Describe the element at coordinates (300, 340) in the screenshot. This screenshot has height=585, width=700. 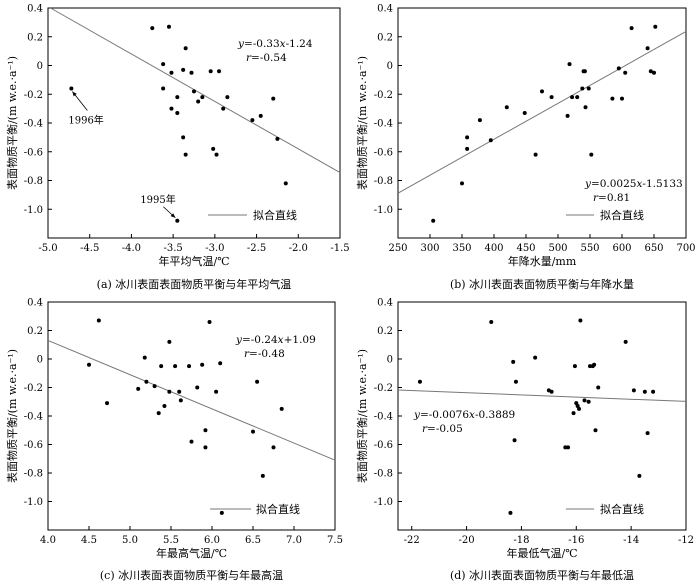
I see `eq-intercept: +1.09` at that location.